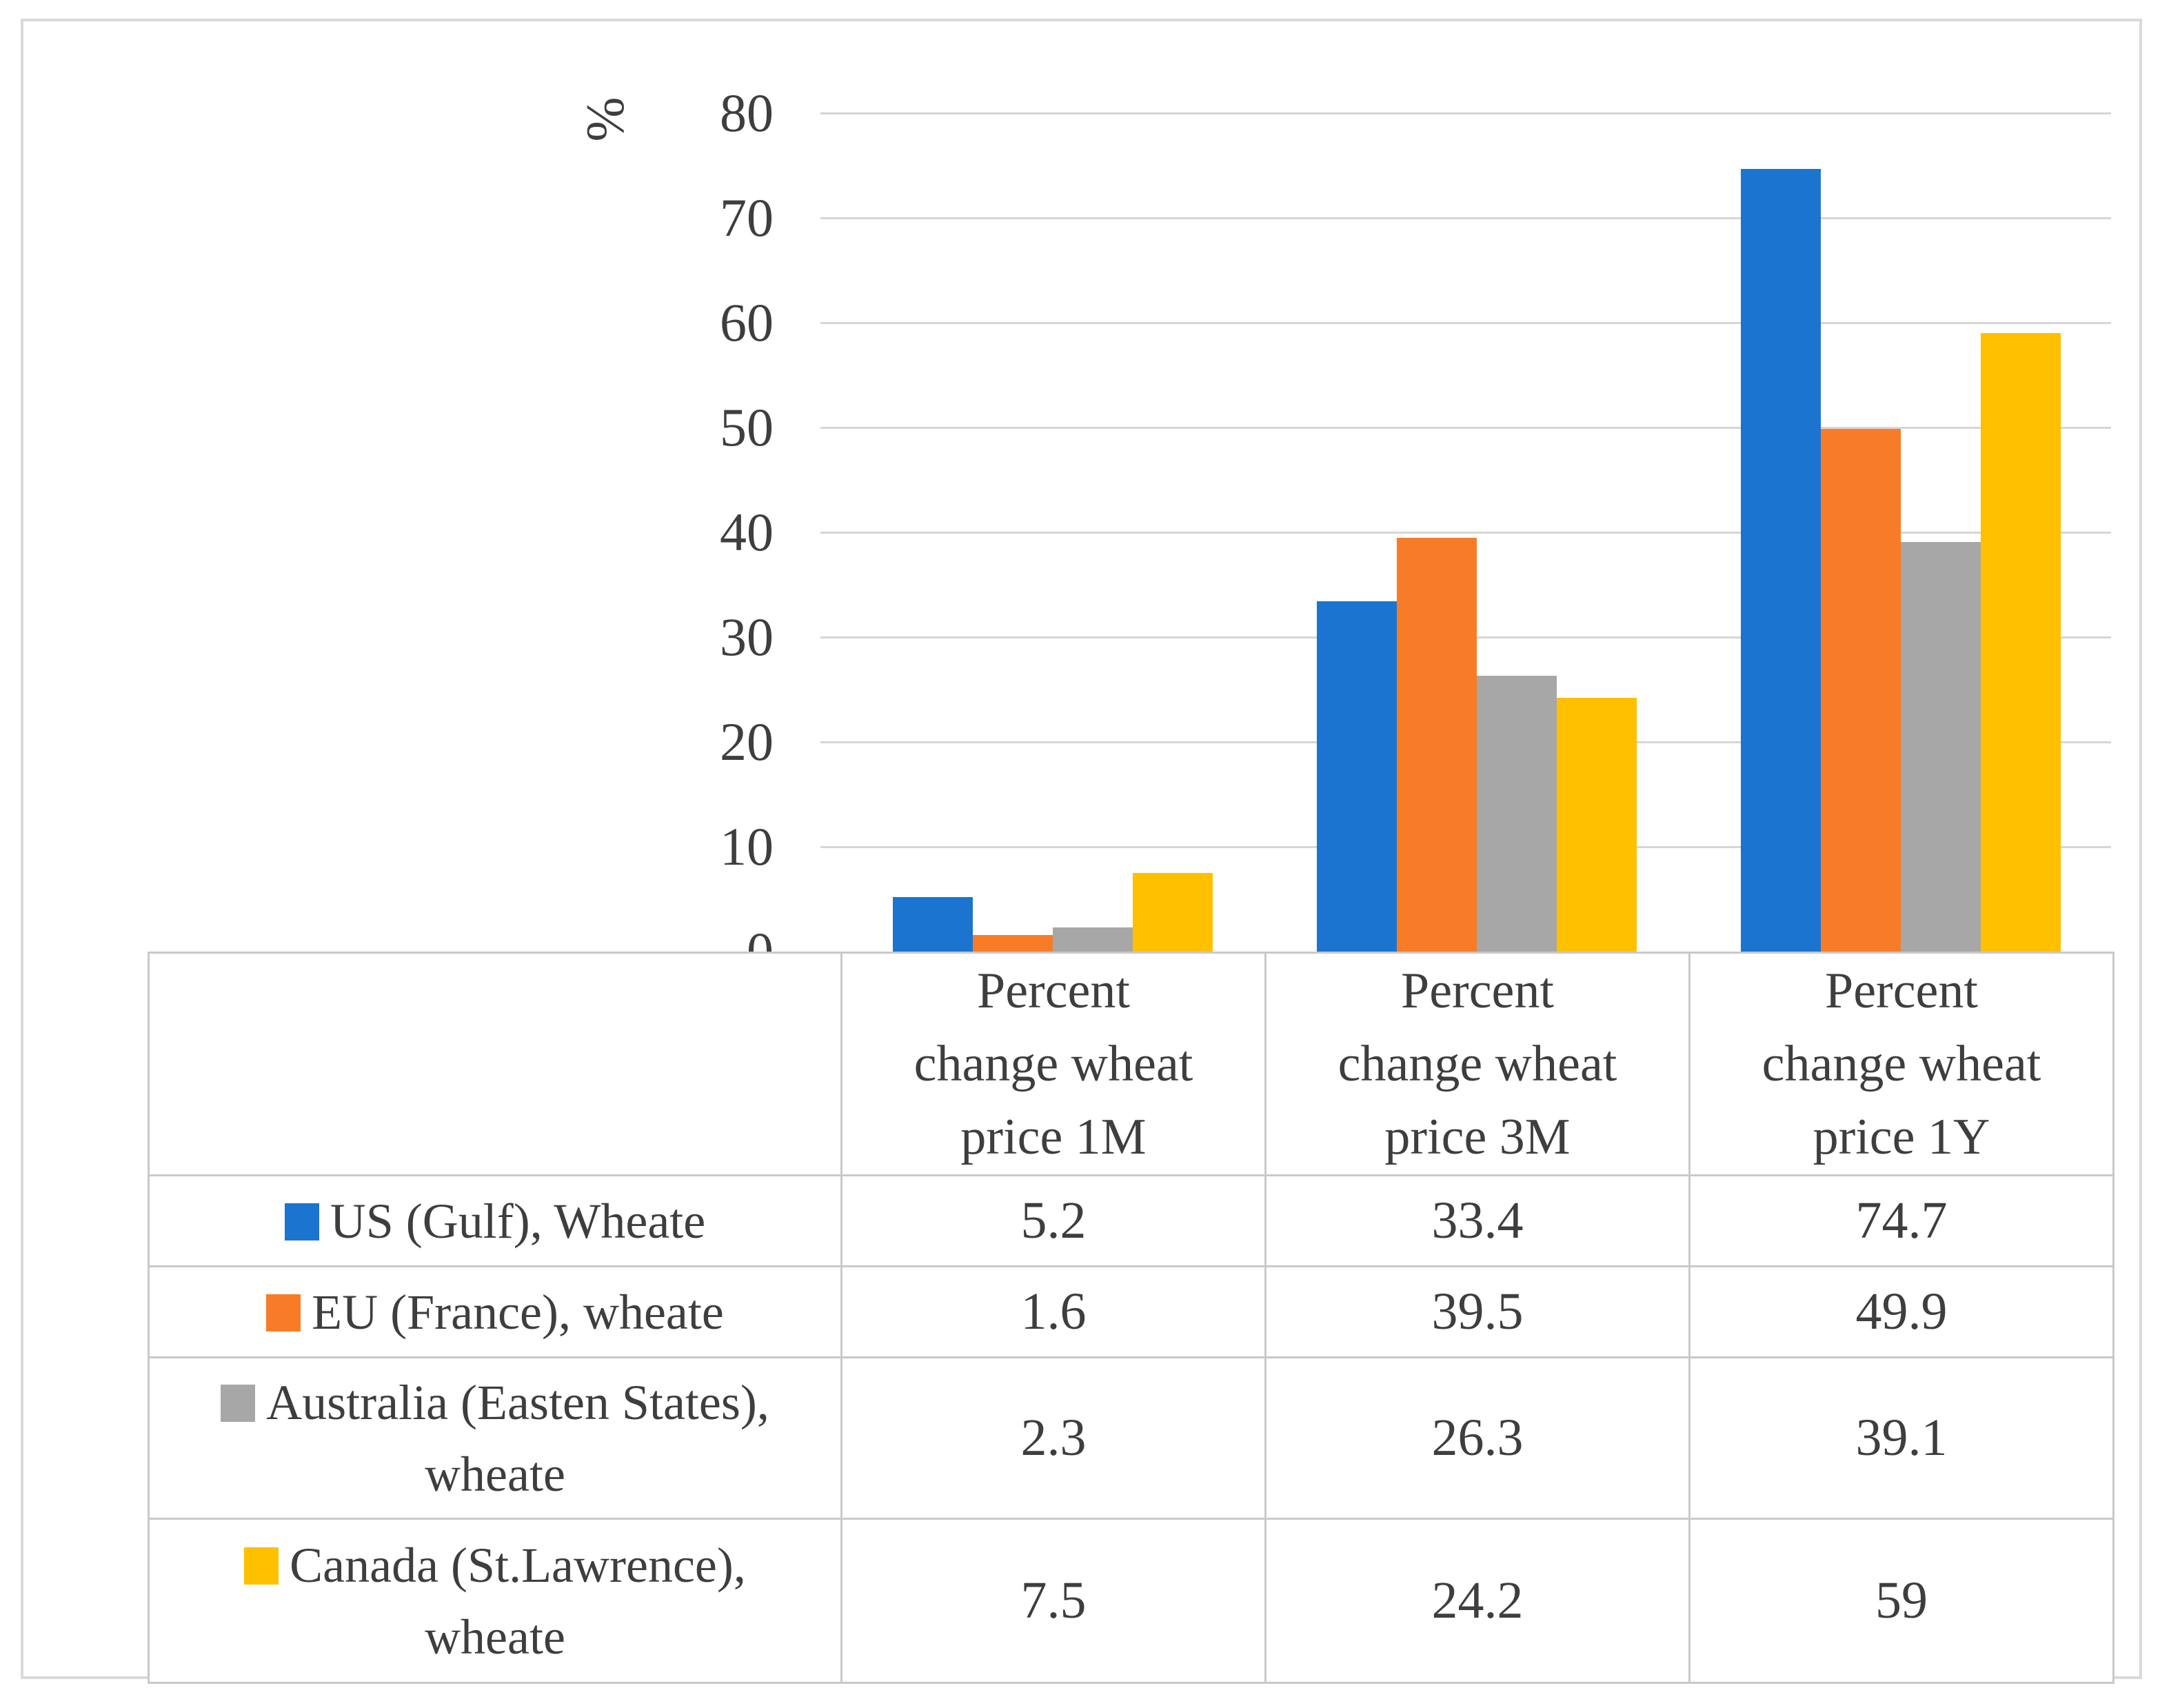 This screenshot has height=1708, width=2160. Describe the element at coordinates (517, 1438) in the screenshot. I see `series-name: Australia (Easten States), wheate` at that location.